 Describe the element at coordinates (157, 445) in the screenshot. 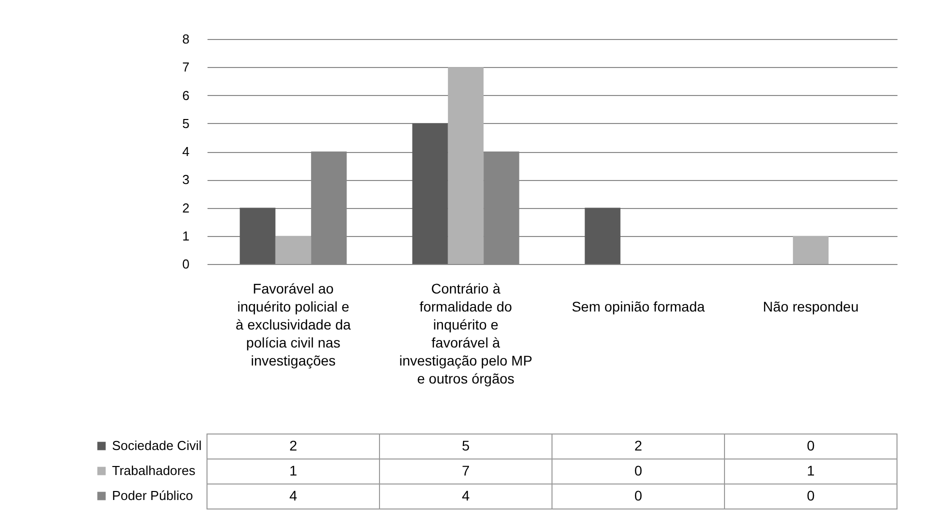

I see `legend-label: Sociedade Civil` at that location.